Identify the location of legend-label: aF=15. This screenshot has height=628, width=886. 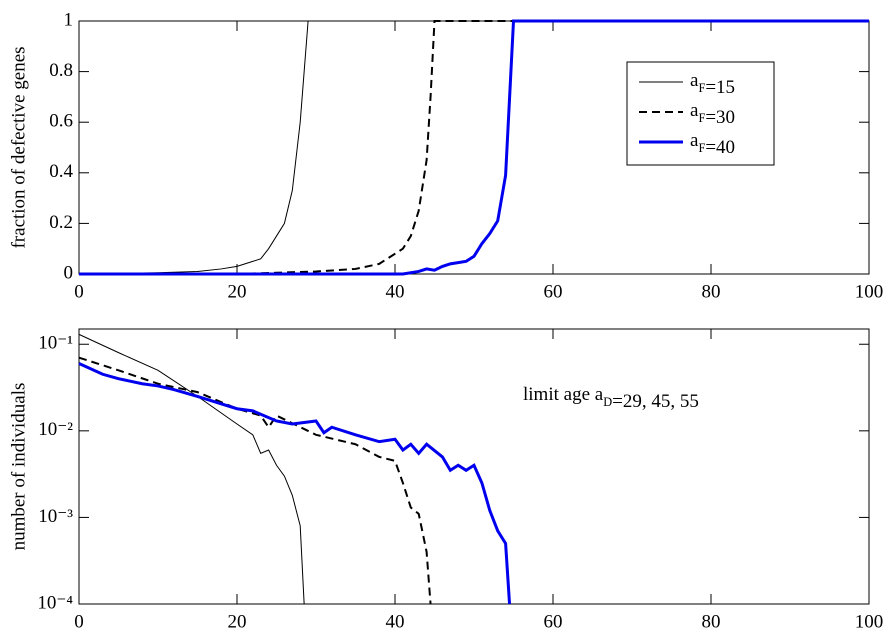
(712, 84).